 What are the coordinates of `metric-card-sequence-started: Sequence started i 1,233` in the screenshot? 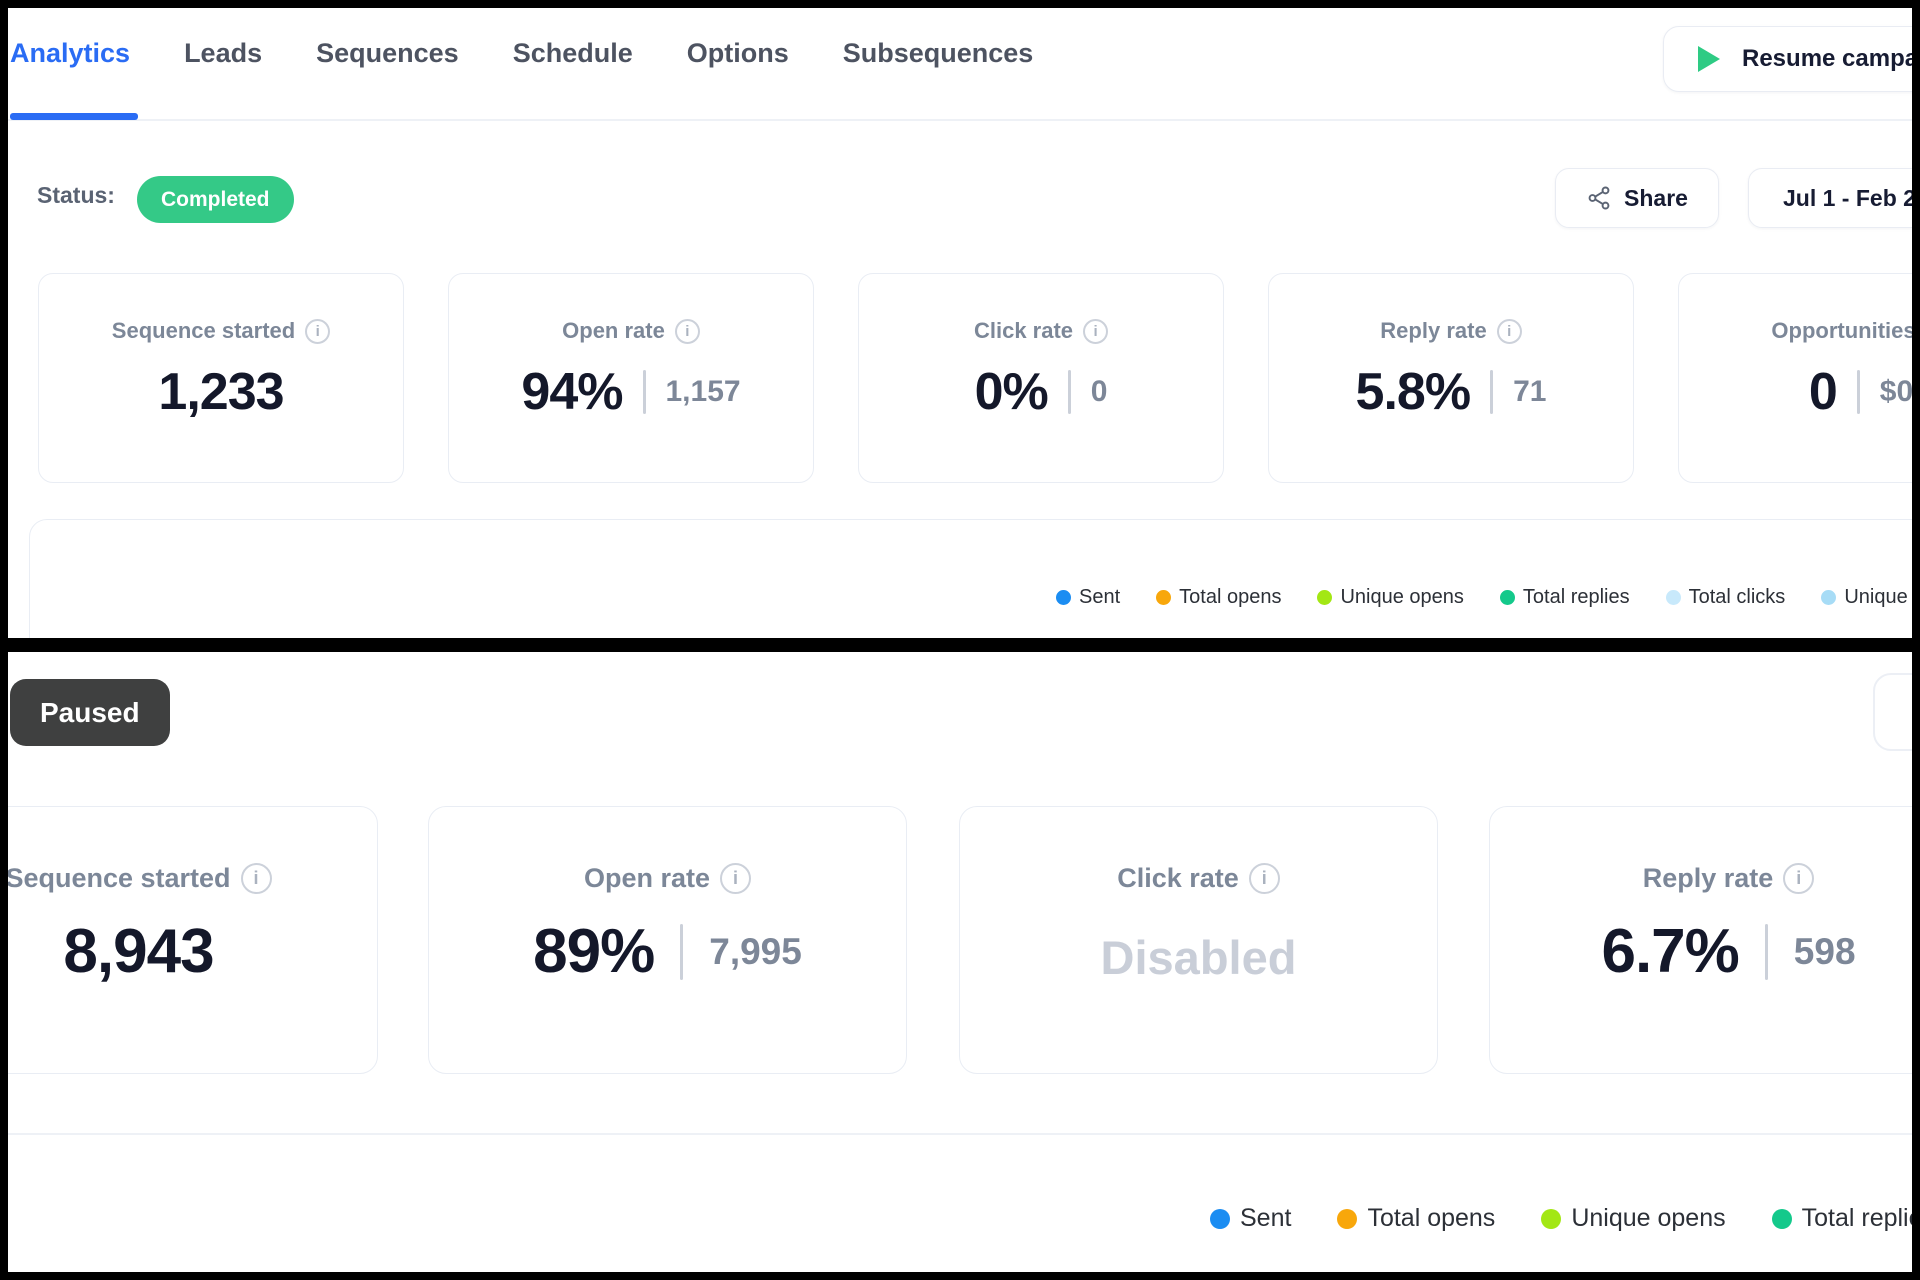 It's located at (221, 378).